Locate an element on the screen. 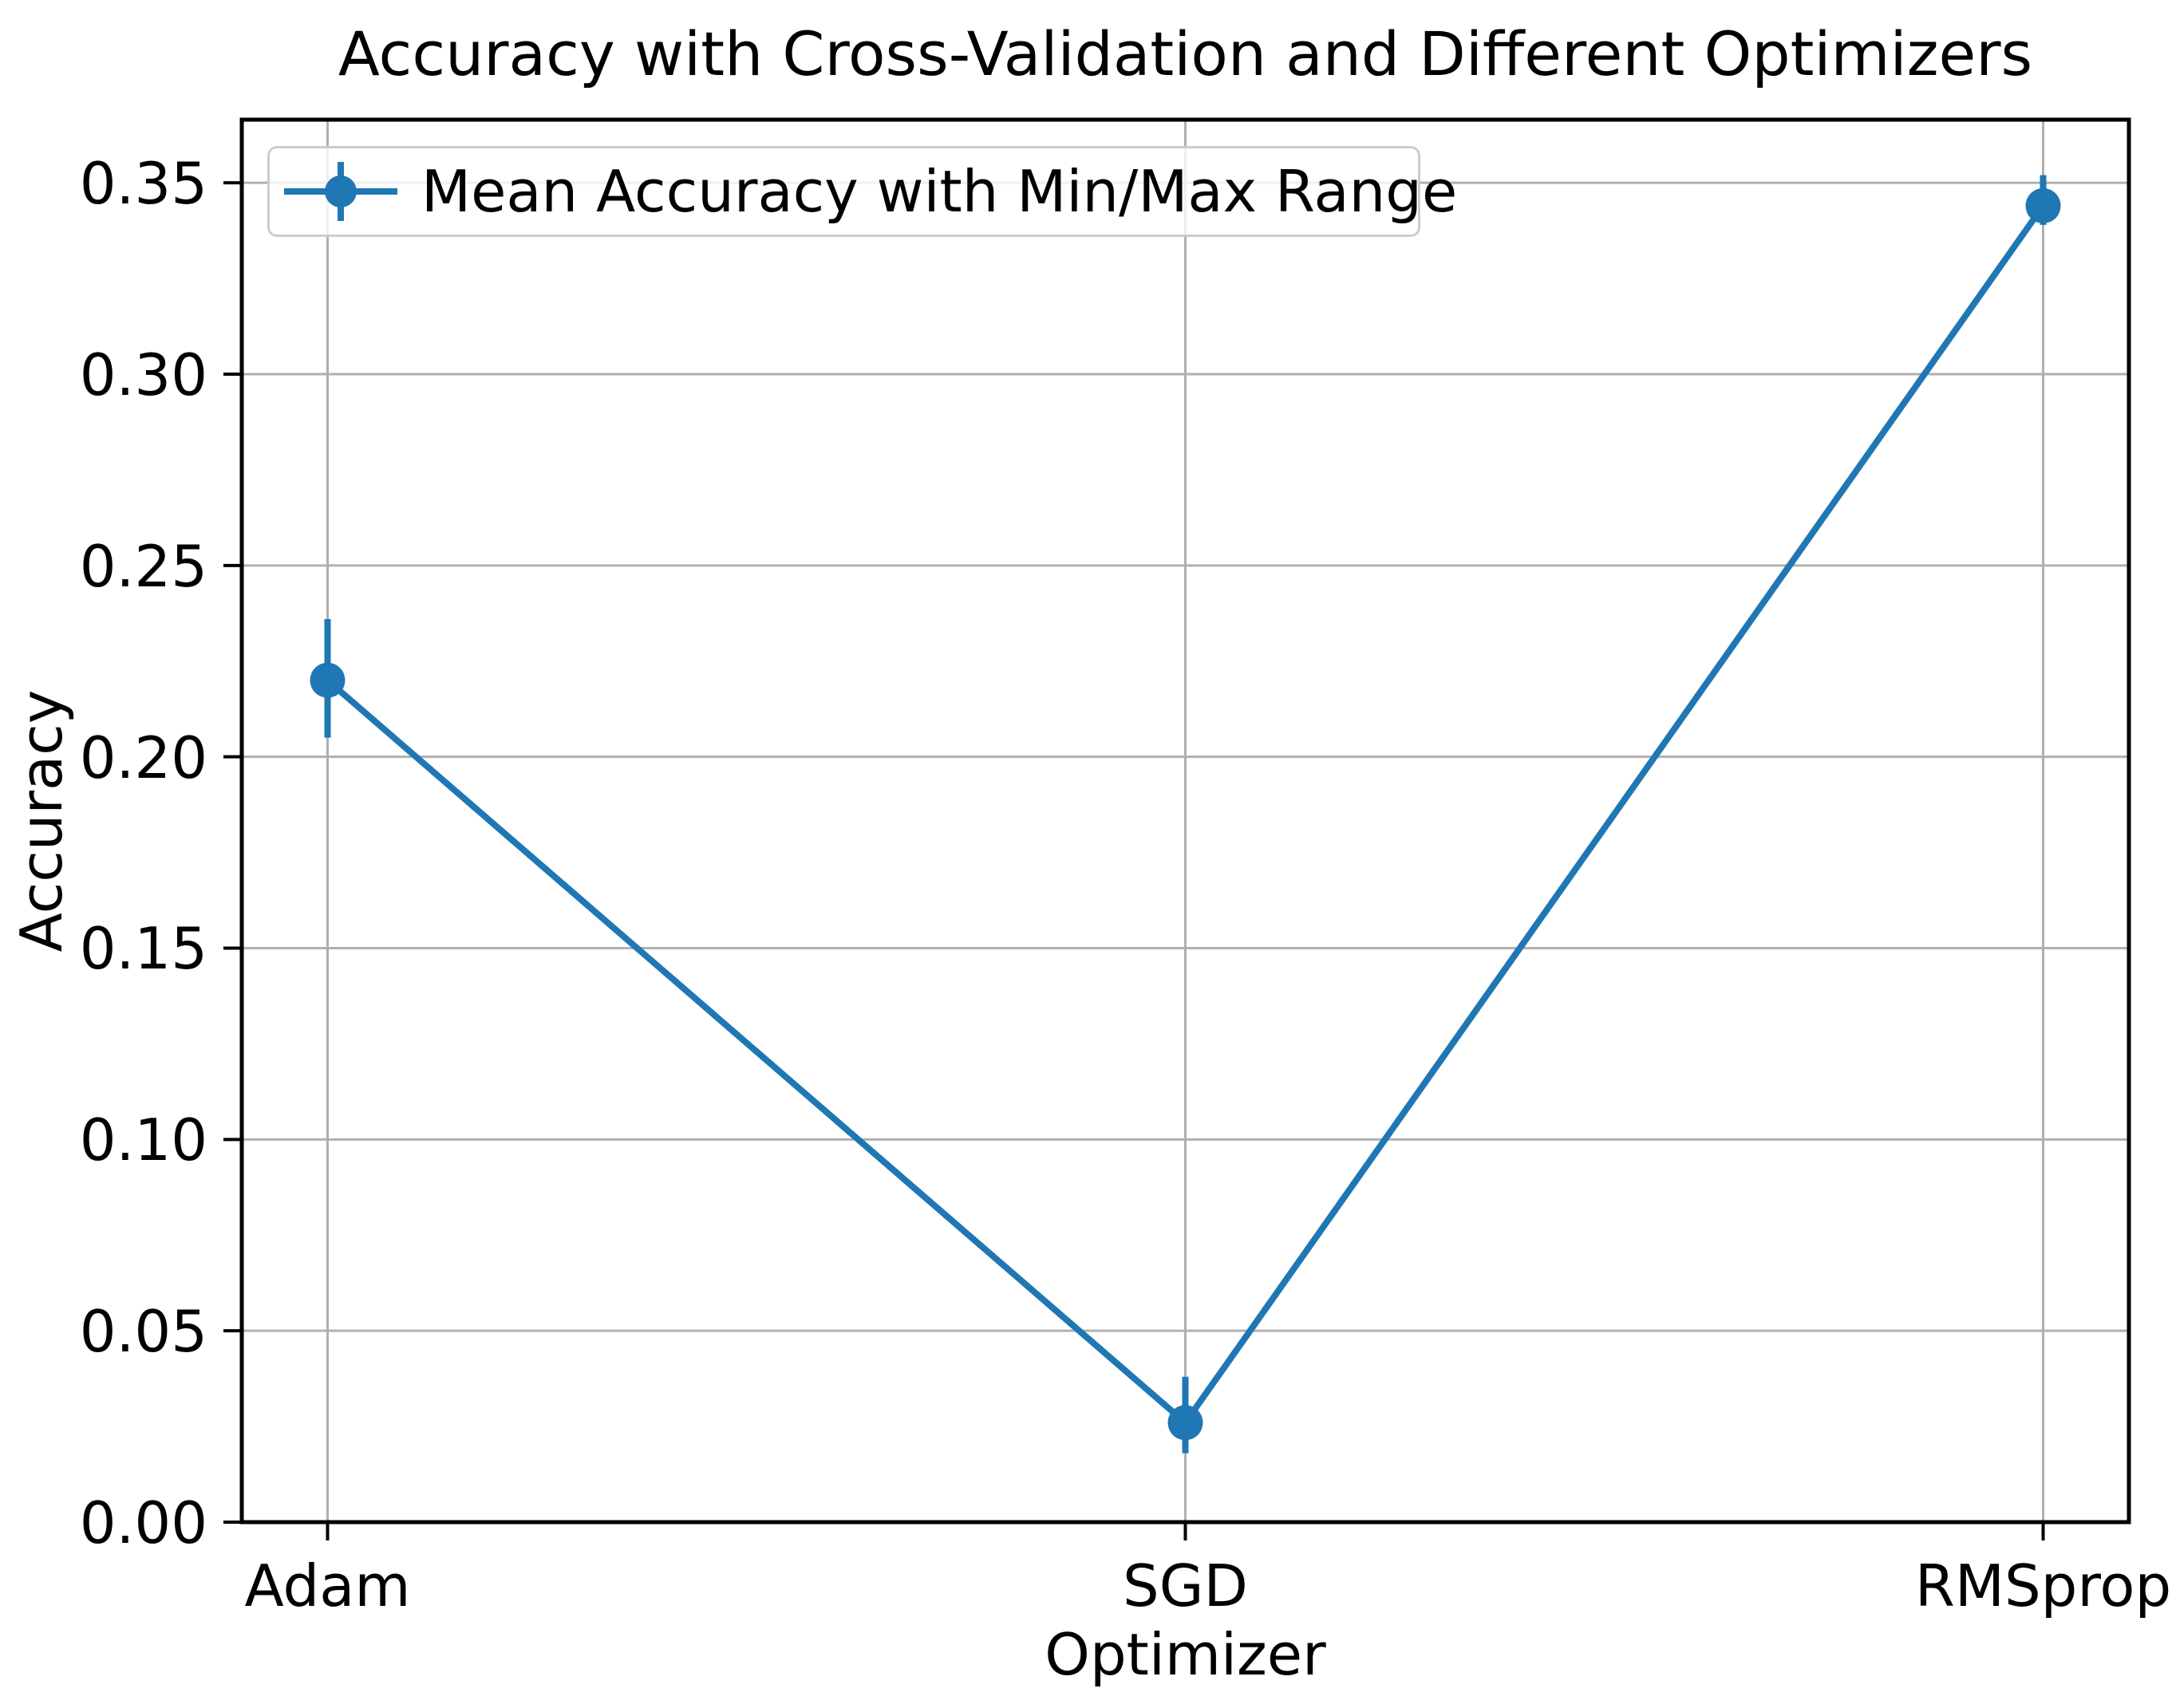 The image size is (2172, 1708). y-tick-label: 0.20 is located at coordinates (143, 757).